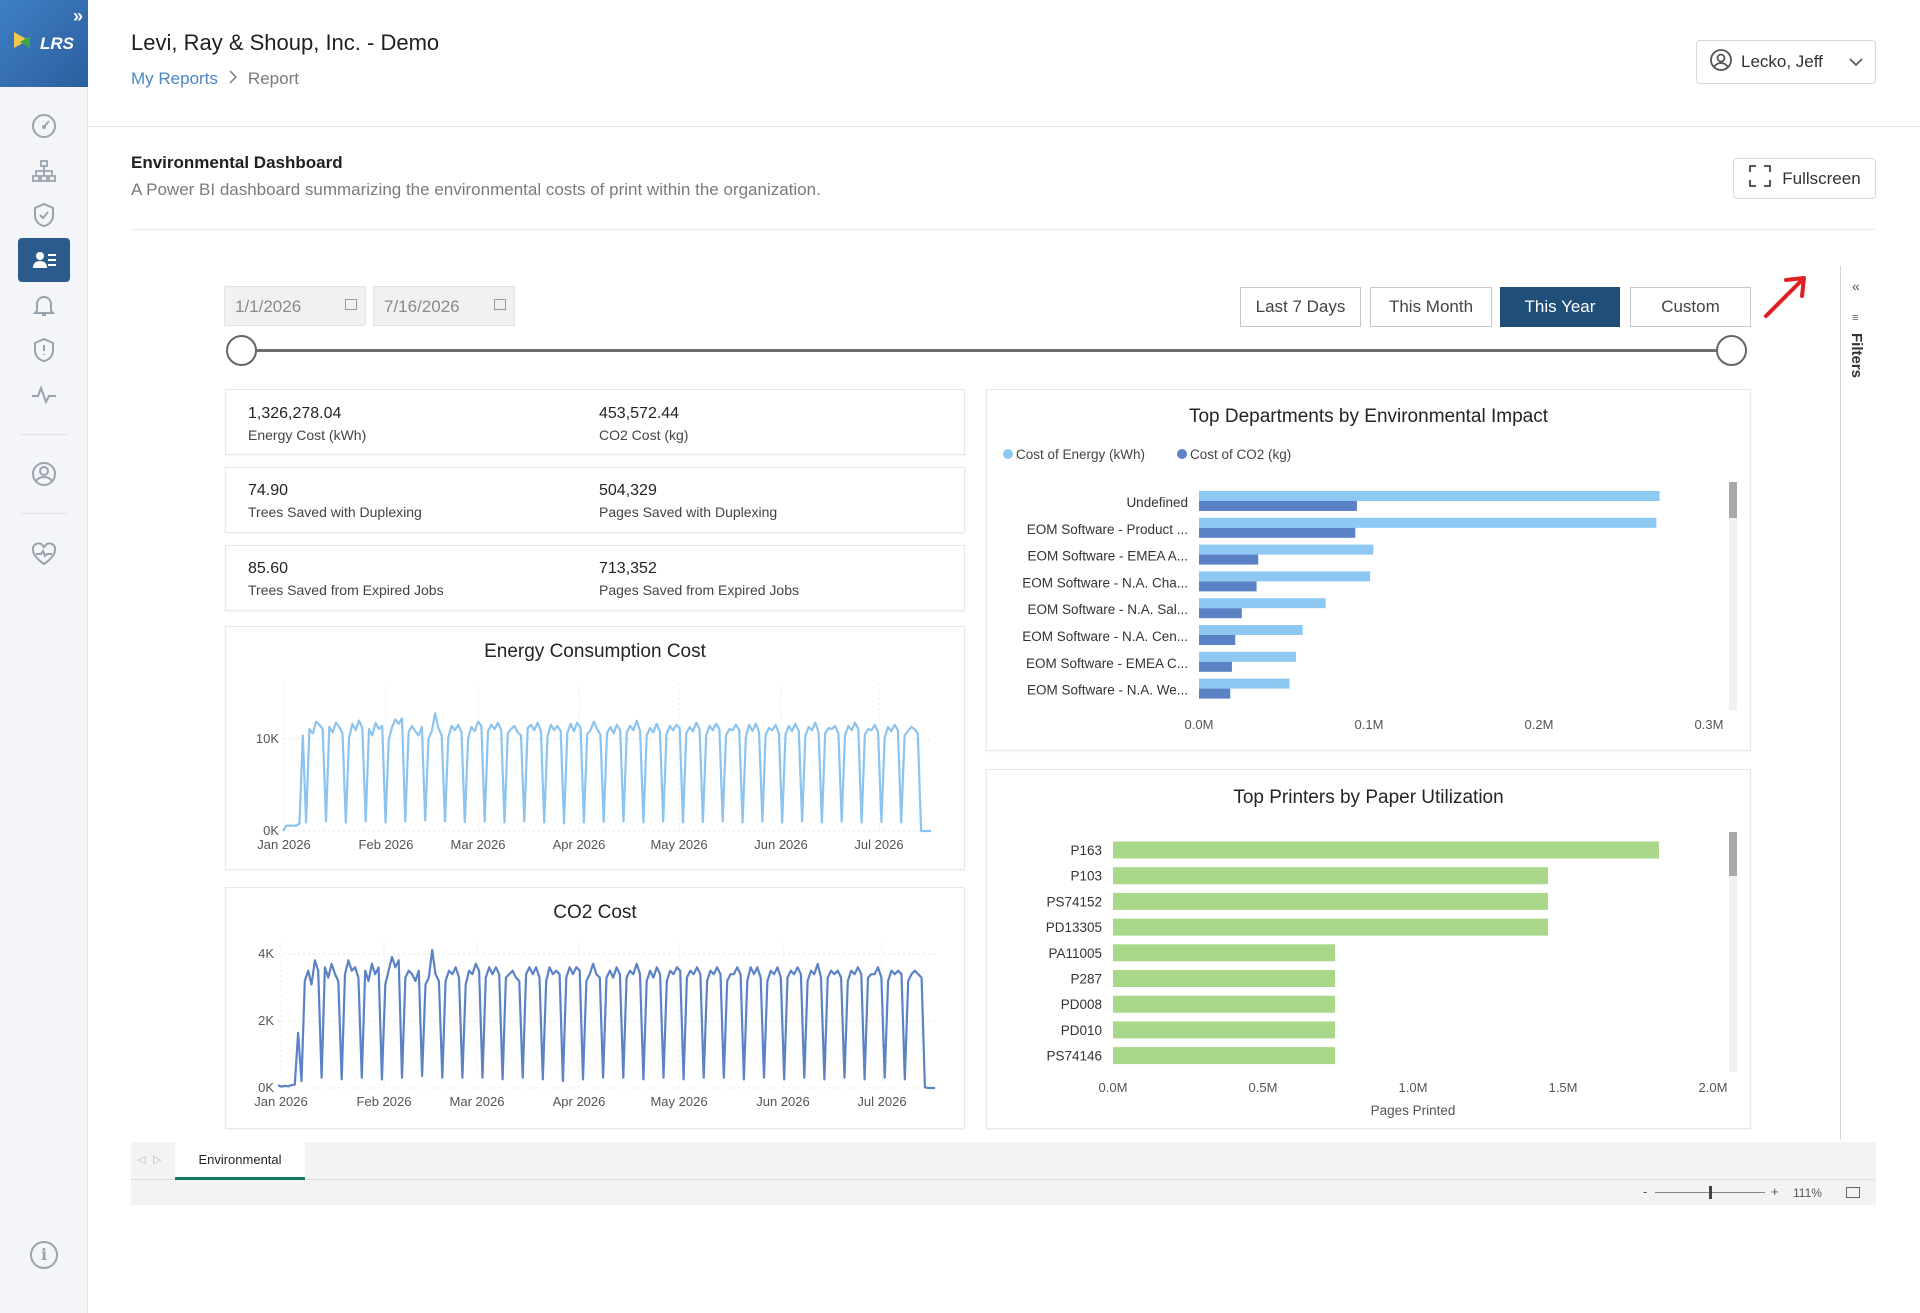  What do you see at coordinates (1413, 1110) in the screenshot?
I see `x-axis-label: Pages Printed` at bounding box center [1413, 1110].